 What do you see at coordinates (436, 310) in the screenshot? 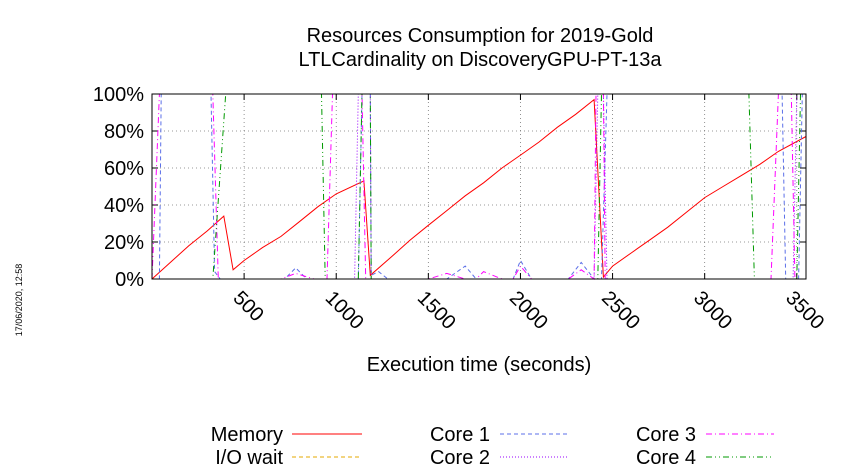
I see `x-tick-label: 1500` at bounding box center [436, 310].